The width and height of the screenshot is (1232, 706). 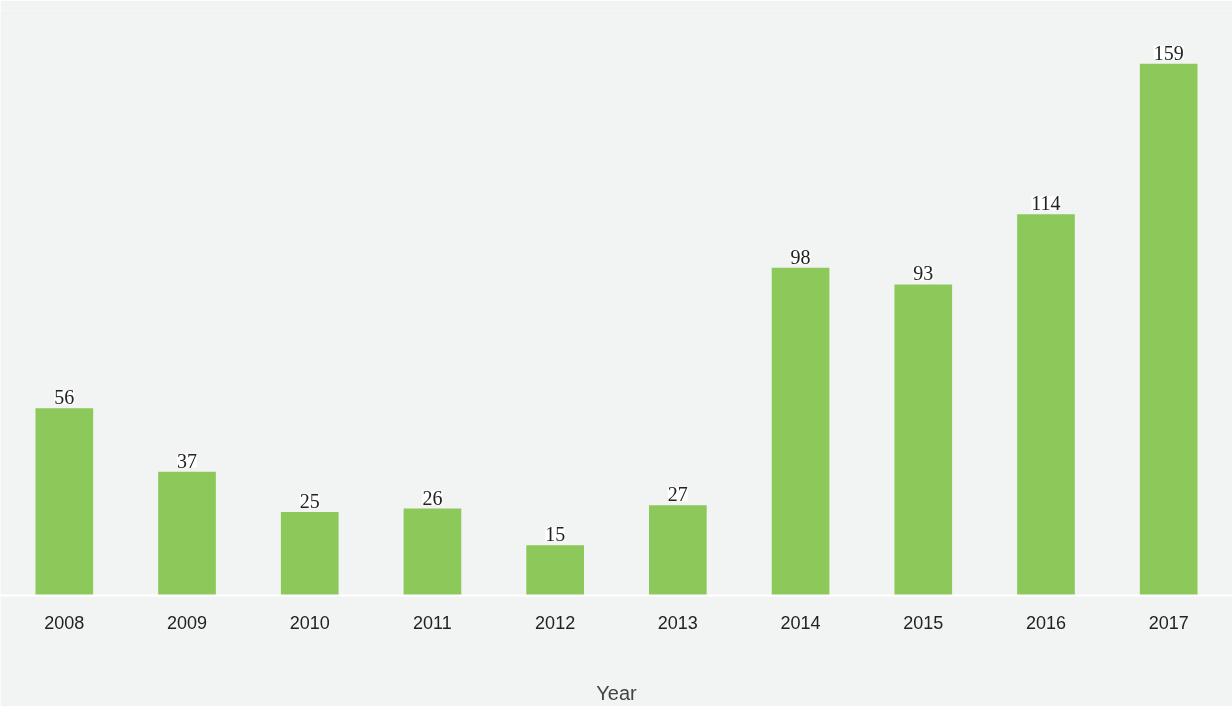 What do you see at coordinates (309, 500) in the screenshot?
I see `data-label: 25` at bounding box center [309, 500].